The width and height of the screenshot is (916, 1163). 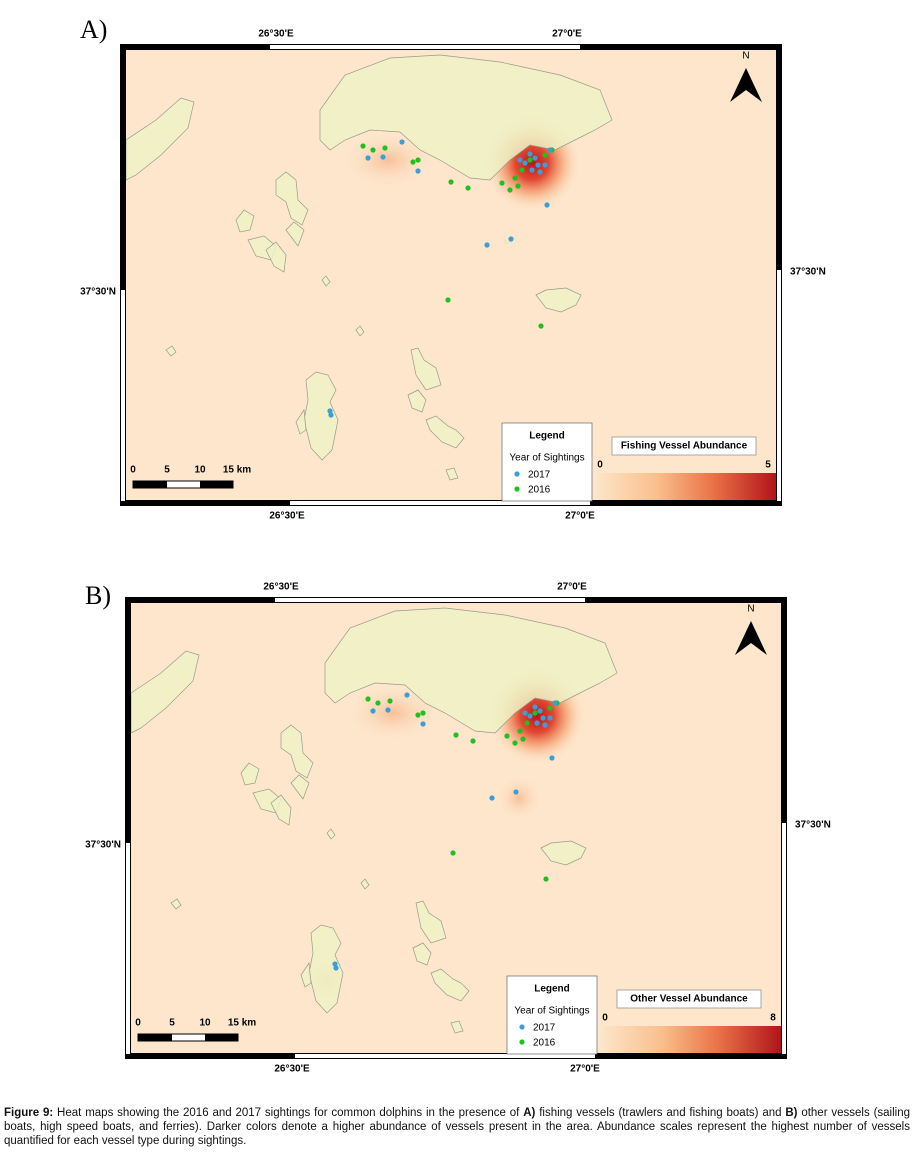 I want to click on abundance-title-box, so click(x=684, y=446).